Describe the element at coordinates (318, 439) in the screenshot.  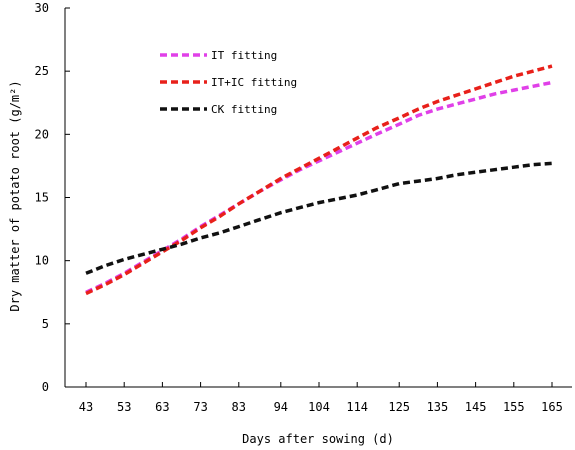
I see `x-axis-title: Days after sowing (d)` at that location.